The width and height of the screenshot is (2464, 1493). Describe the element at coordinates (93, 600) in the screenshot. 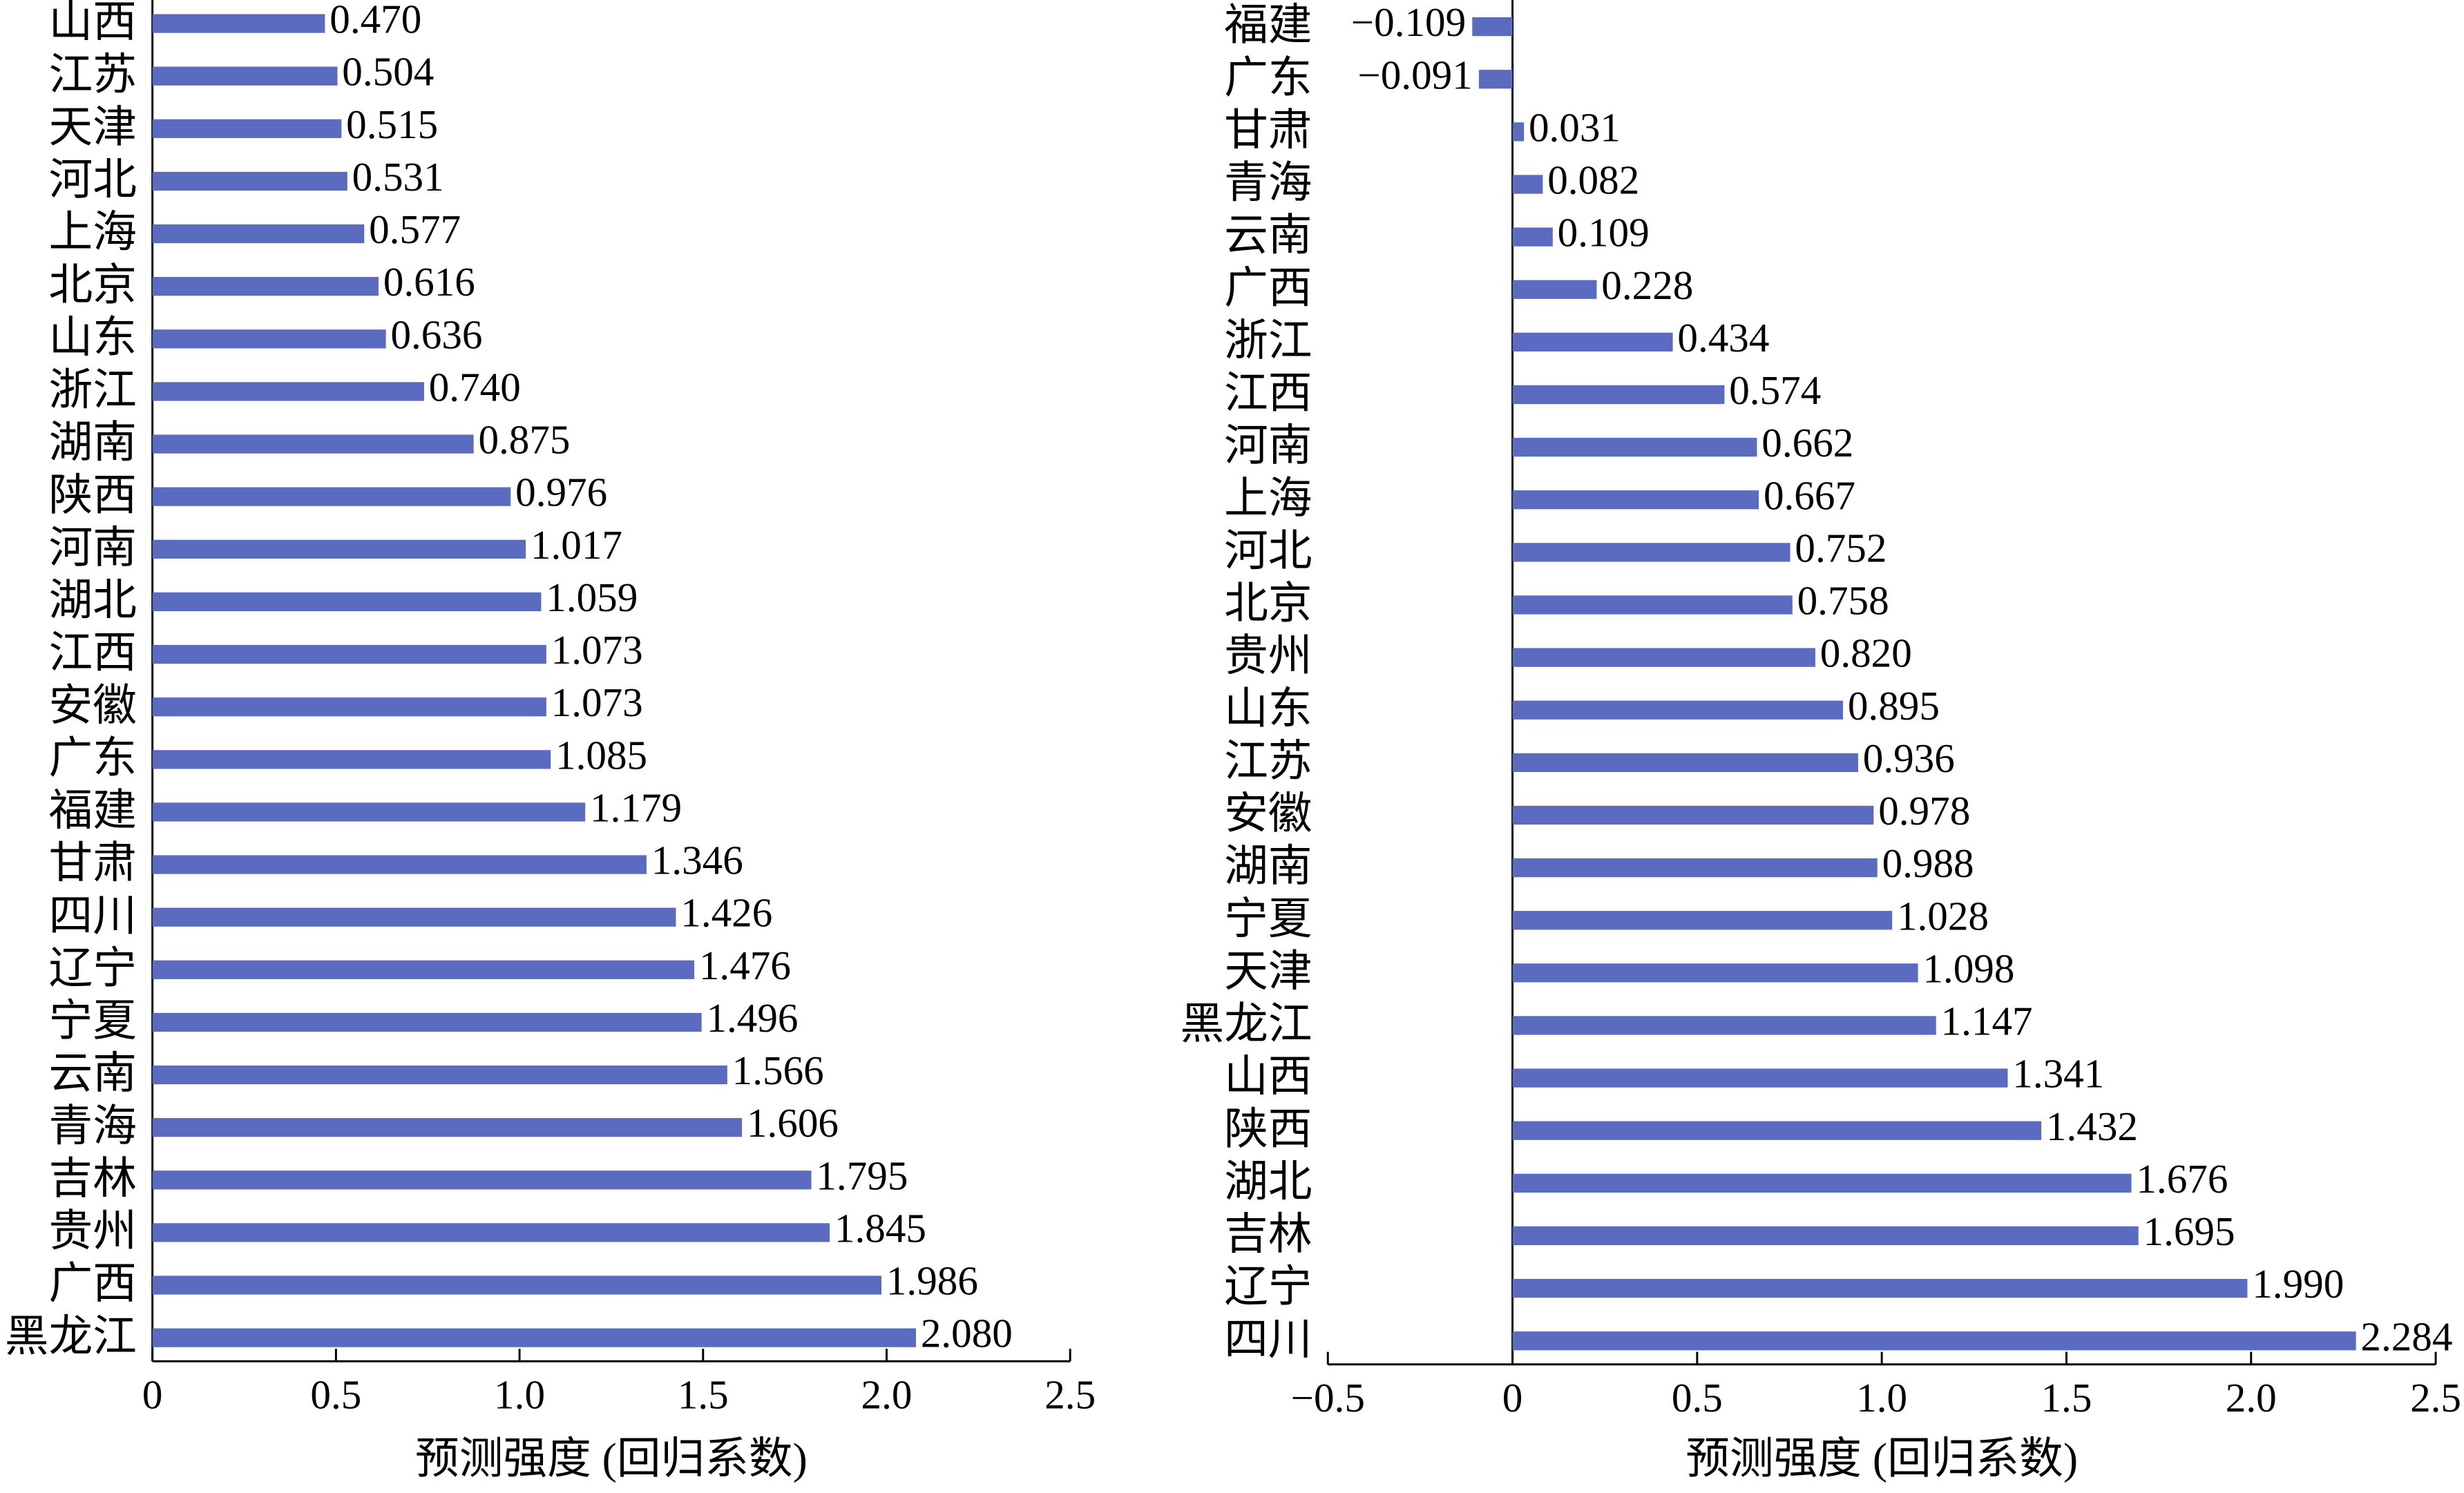

I see `category-label: 湖北` at that location.